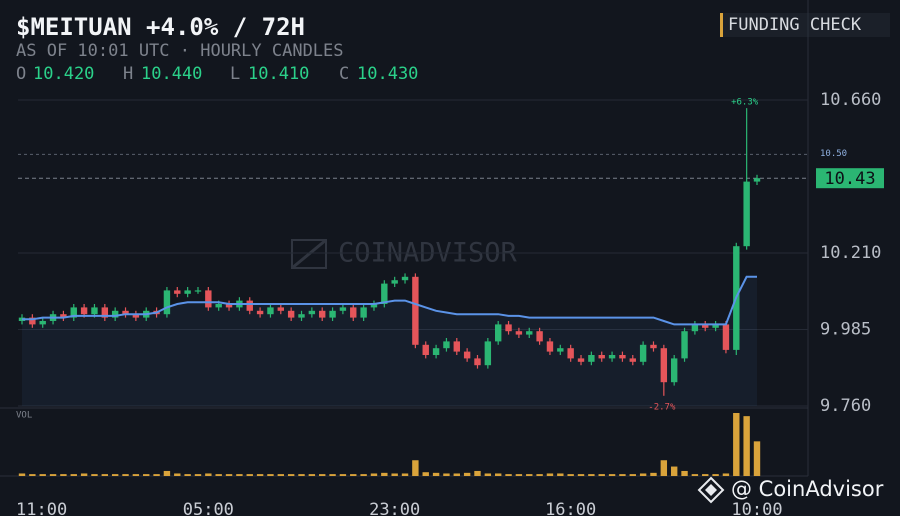  I want to click on brand-logo-inner, so click(711, 490).